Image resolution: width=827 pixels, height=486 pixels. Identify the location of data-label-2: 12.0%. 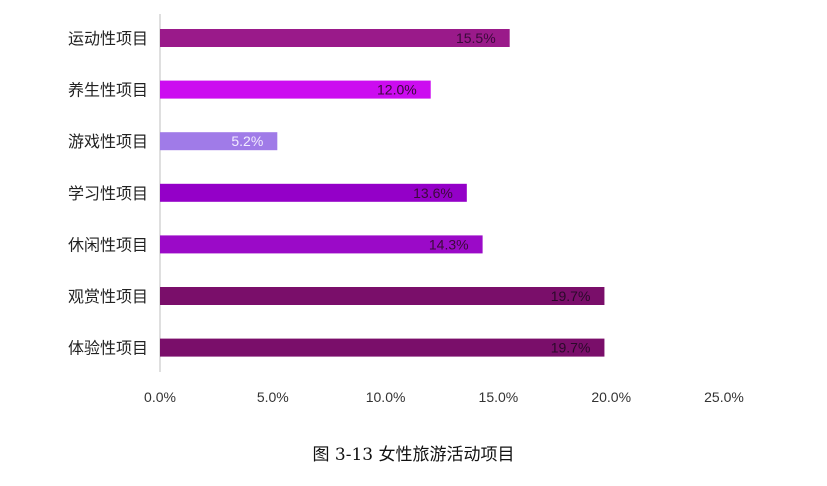
(397, 90).